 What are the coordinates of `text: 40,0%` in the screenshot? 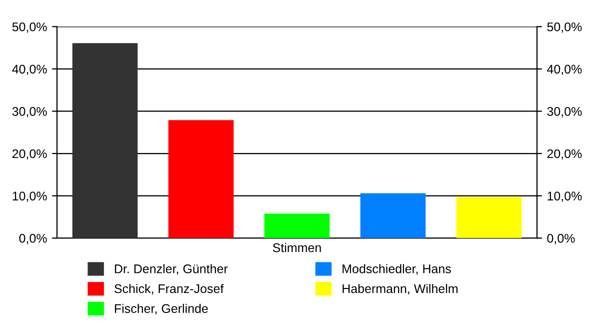 It's located at (564, 70).